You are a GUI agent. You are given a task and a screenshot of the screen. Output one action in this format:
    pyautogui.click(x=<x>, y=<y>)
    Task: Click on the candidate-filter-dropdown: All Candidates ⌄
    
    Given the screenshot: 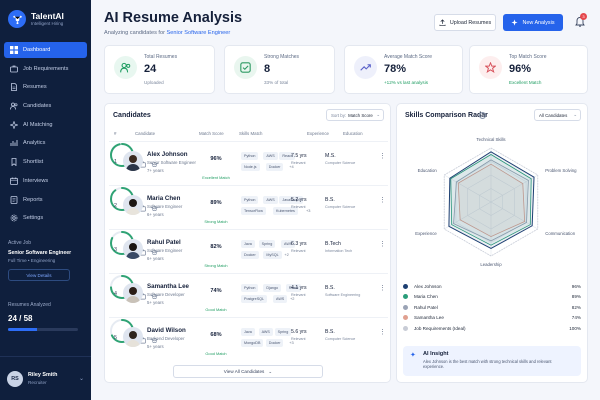 What is the action you would take?
    pyautogui.click(x=557, y=115)
    